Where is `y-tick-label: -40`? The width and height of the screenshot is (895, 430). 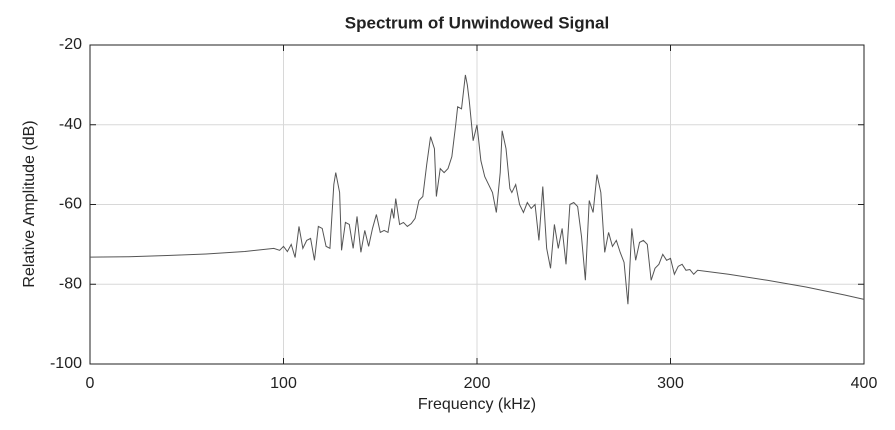
y-tick-label: -40 is located at coordinates (70, 124).